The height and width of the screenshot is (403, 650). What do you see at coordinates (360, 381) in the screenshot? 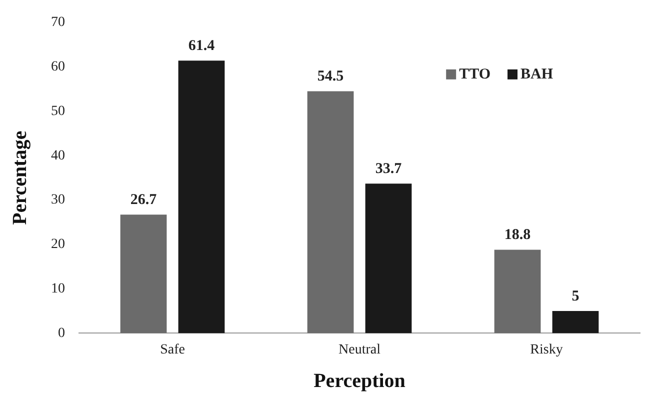
I see `x-axis-title: Perception` at bounding box center [360, 381].